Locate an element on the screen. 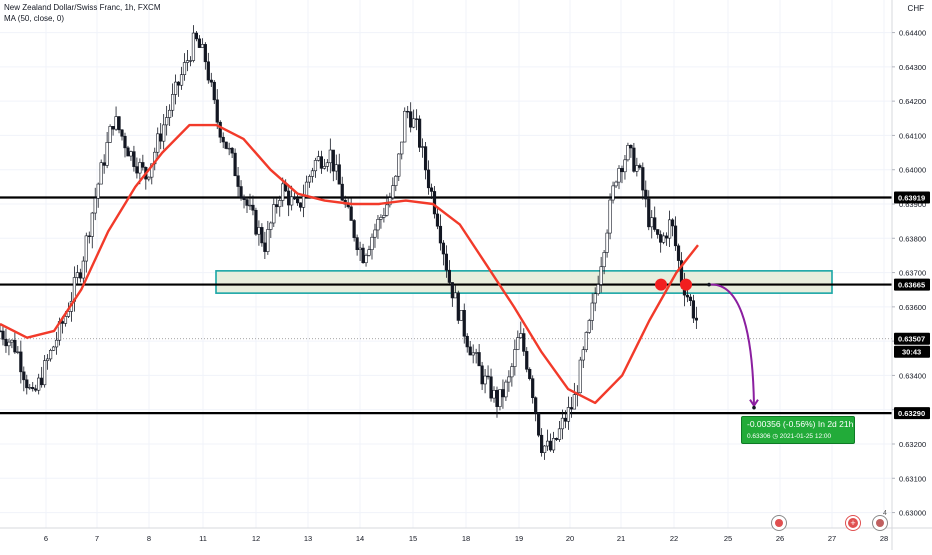 This screenshot has height=555, width=932. support-zone is located at coordinates (524, 282).